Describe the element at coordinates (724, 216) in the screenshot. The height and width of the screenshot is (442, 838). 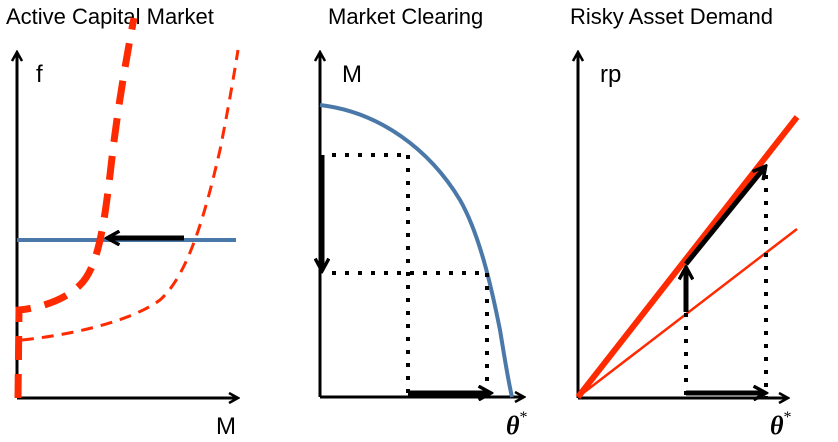
I see `diagonal-arrow` at that location.